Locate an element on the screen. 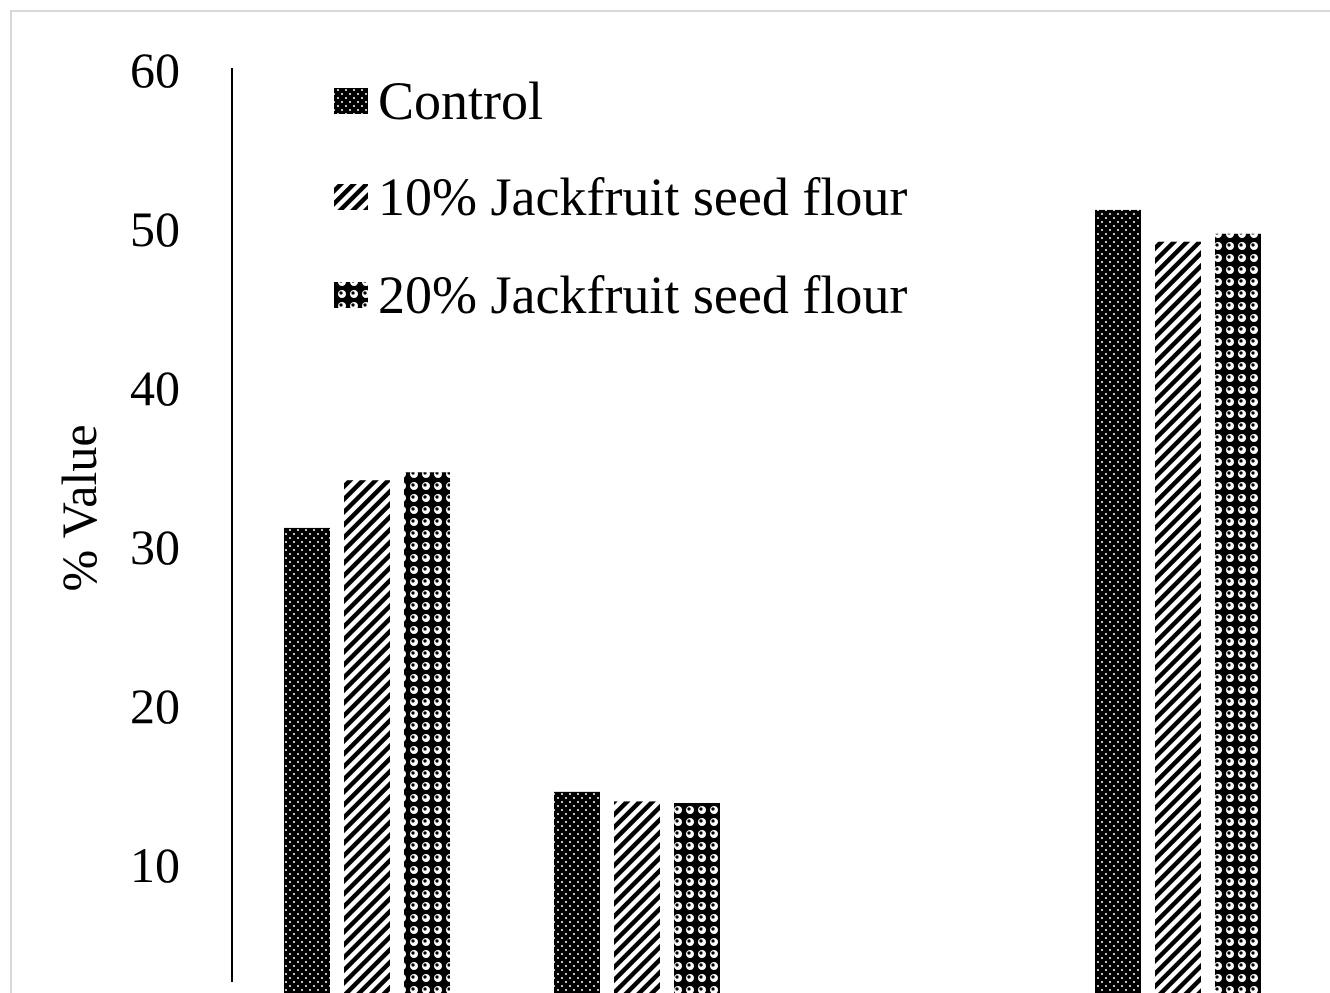 This screenshot has height=993, width=1330. y-tick-label: 50 is located at coordinates (155, 229).